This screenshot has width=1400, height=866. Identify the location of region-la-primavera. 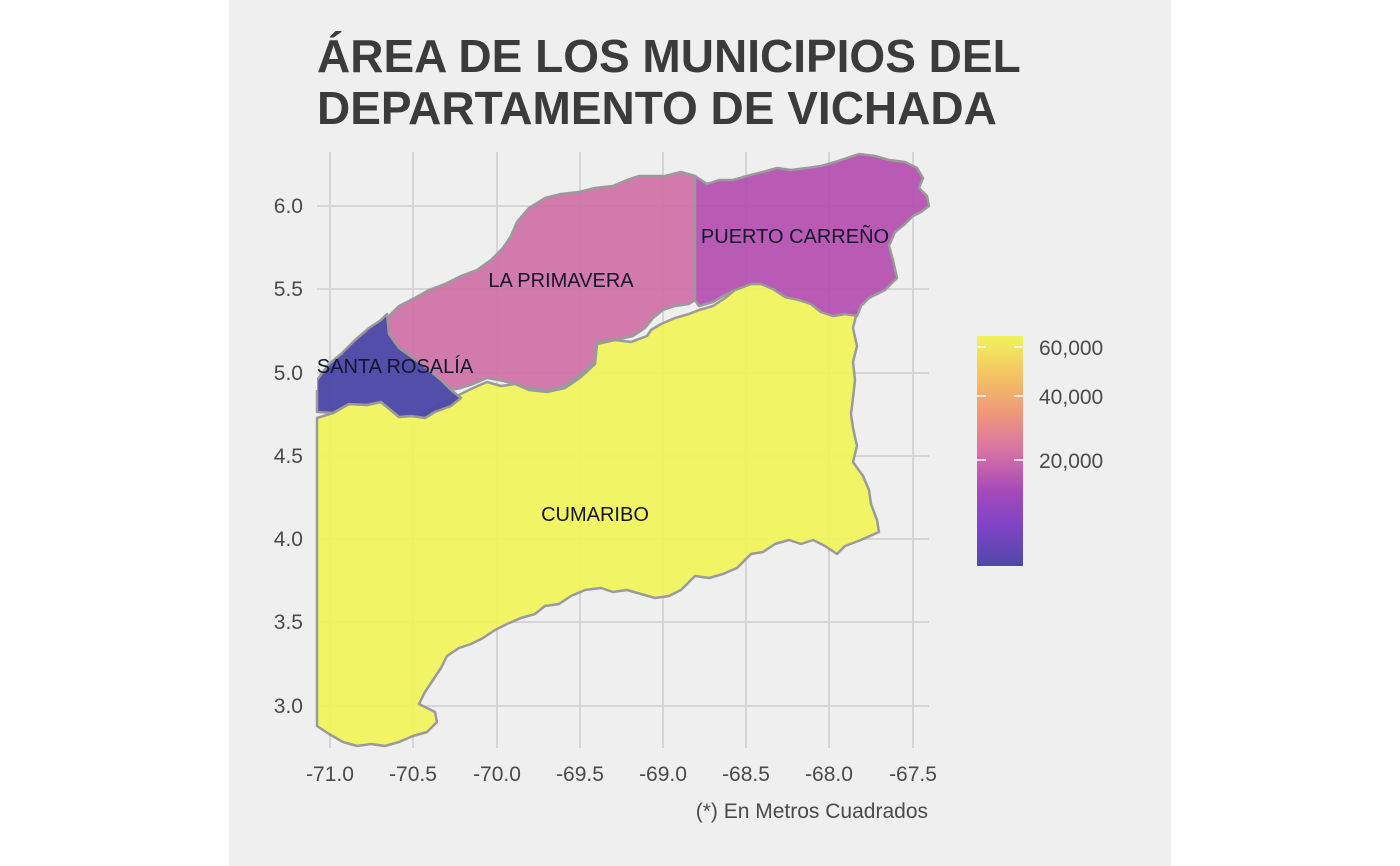
(541, 281).